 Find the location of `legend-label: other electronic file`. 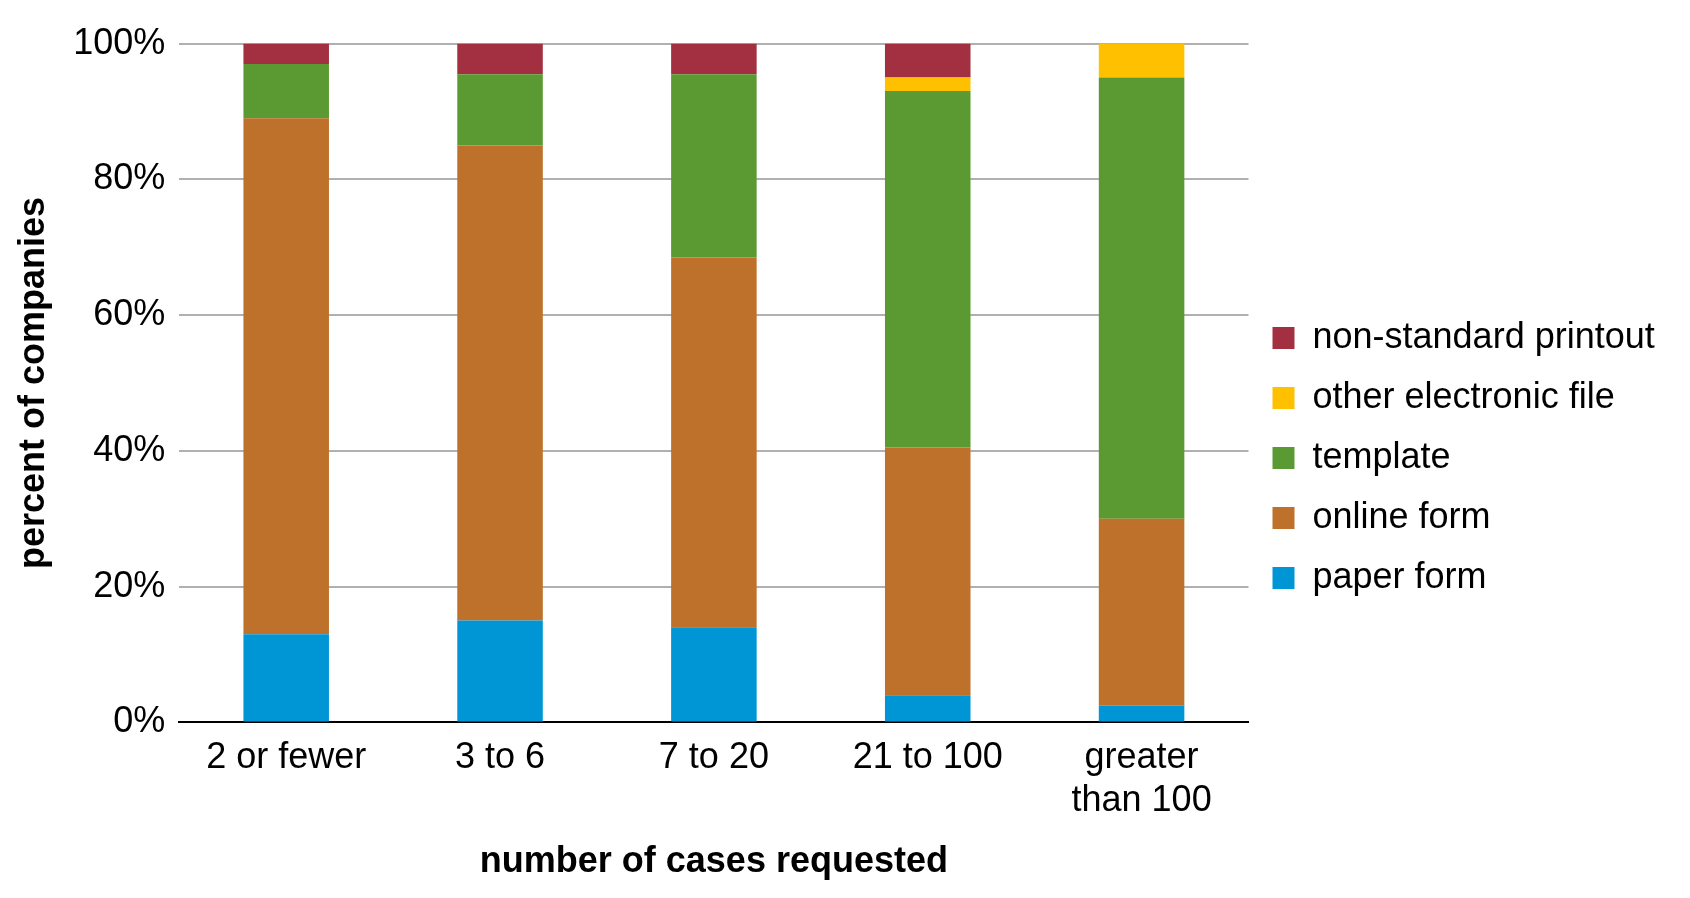

legend-label: other electronic file is located at coordinates (1463, 395).